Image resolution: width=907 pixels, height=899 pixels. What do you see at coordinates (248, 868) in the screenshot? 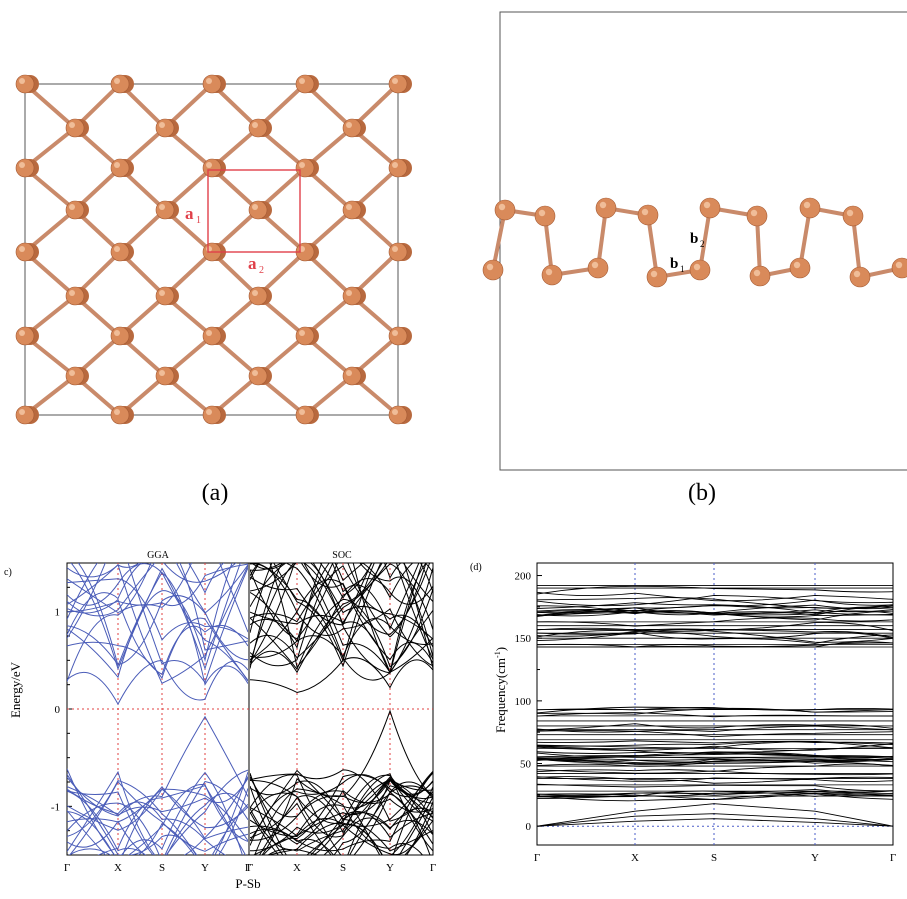
I see `x-tick-label: Γ` at bounding box center [248, 868].